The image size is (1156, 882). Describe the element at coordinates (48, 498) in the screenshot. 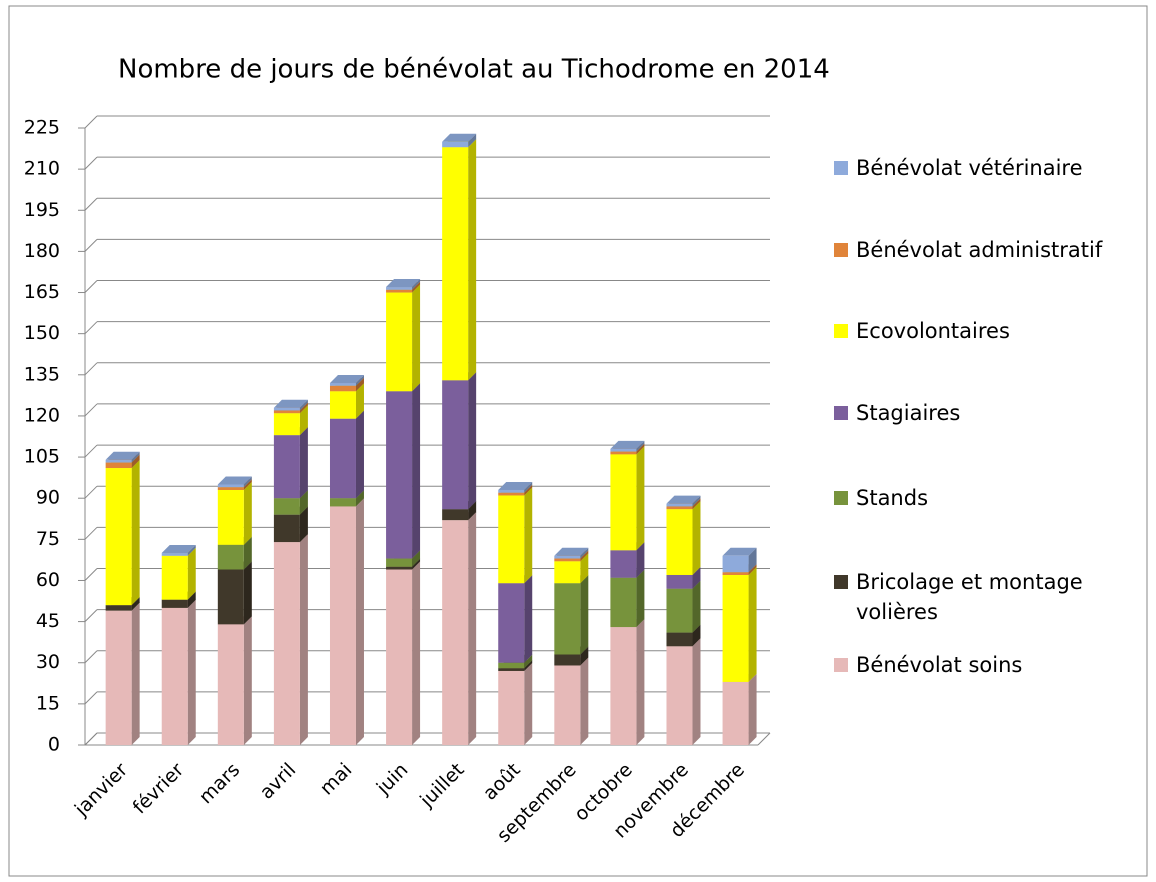

I see `y-tick-label: 90` at that location.